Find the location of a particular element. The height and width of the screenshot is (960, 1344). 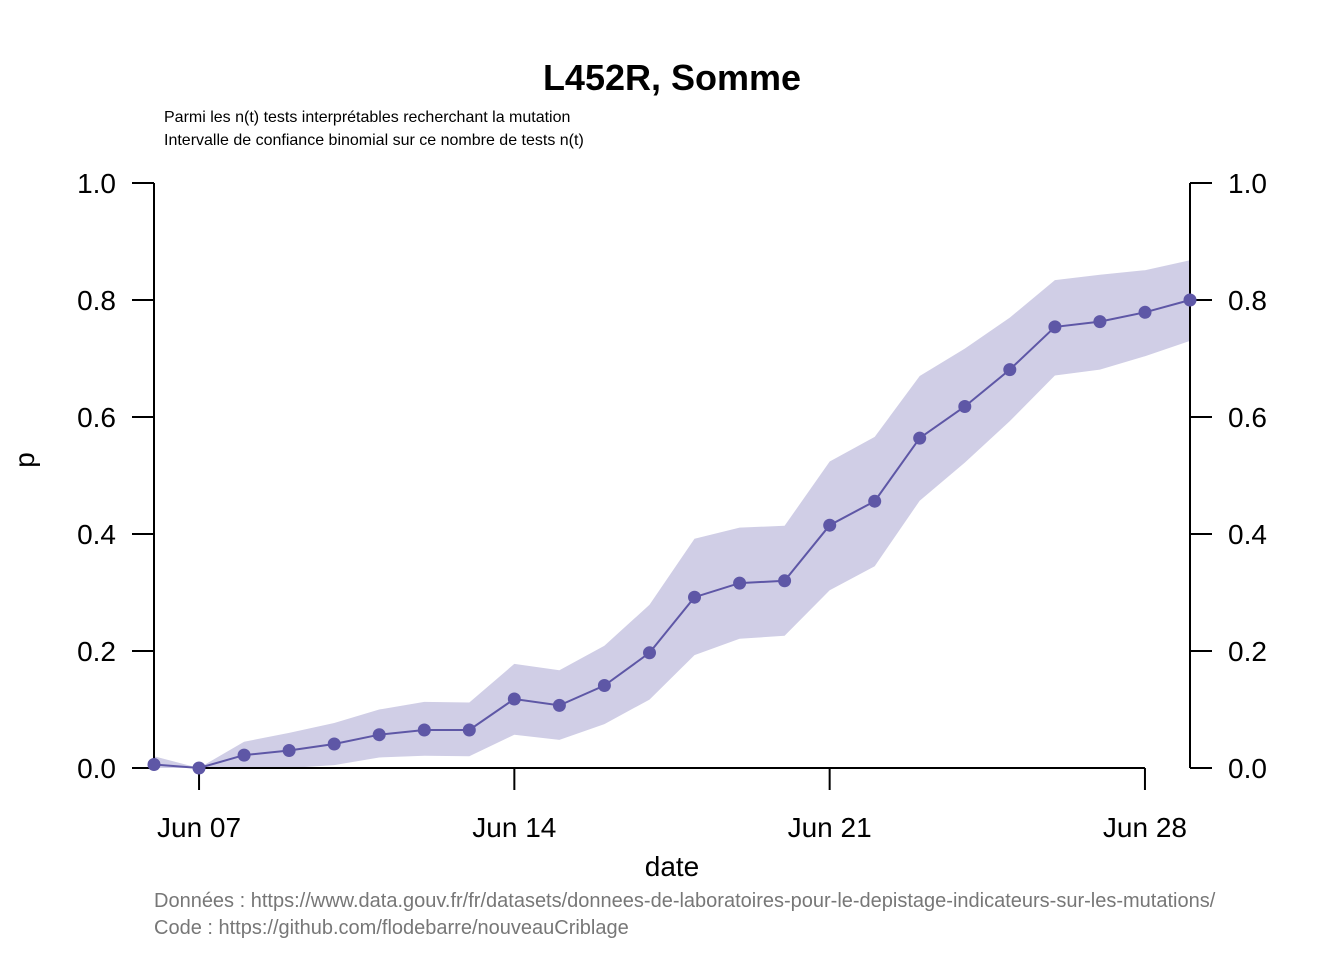

y-tick-label-right: 0.8 is located at coordinates (1247, 300).